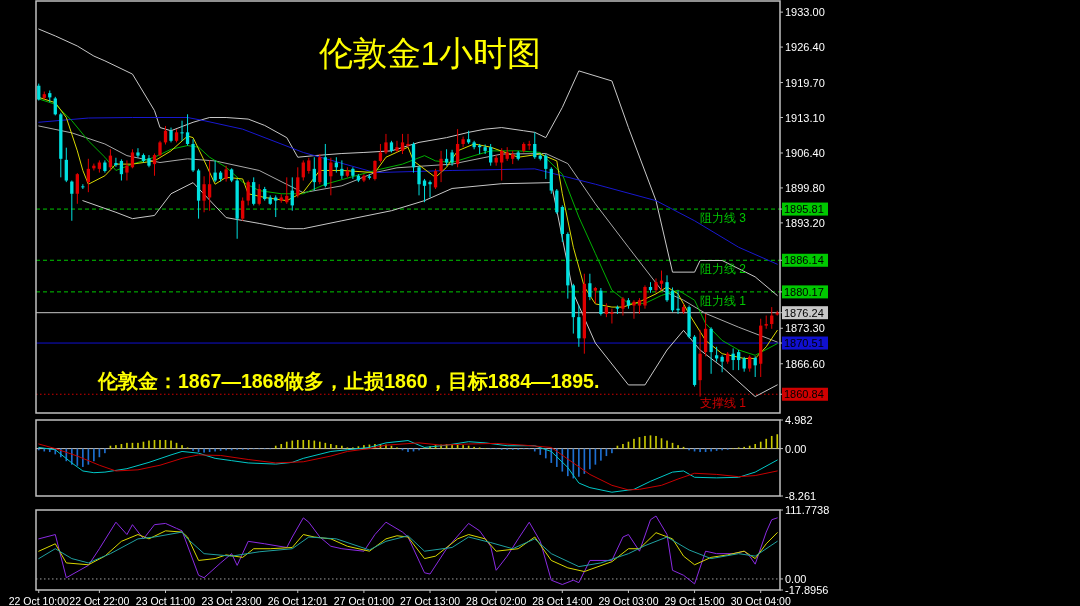 This screenshot has height=606, width=1080. Describe the element at coordinates (38, 600) in the screenshot. I see `x-tick-label: 22 Oct 10:00` at that location.